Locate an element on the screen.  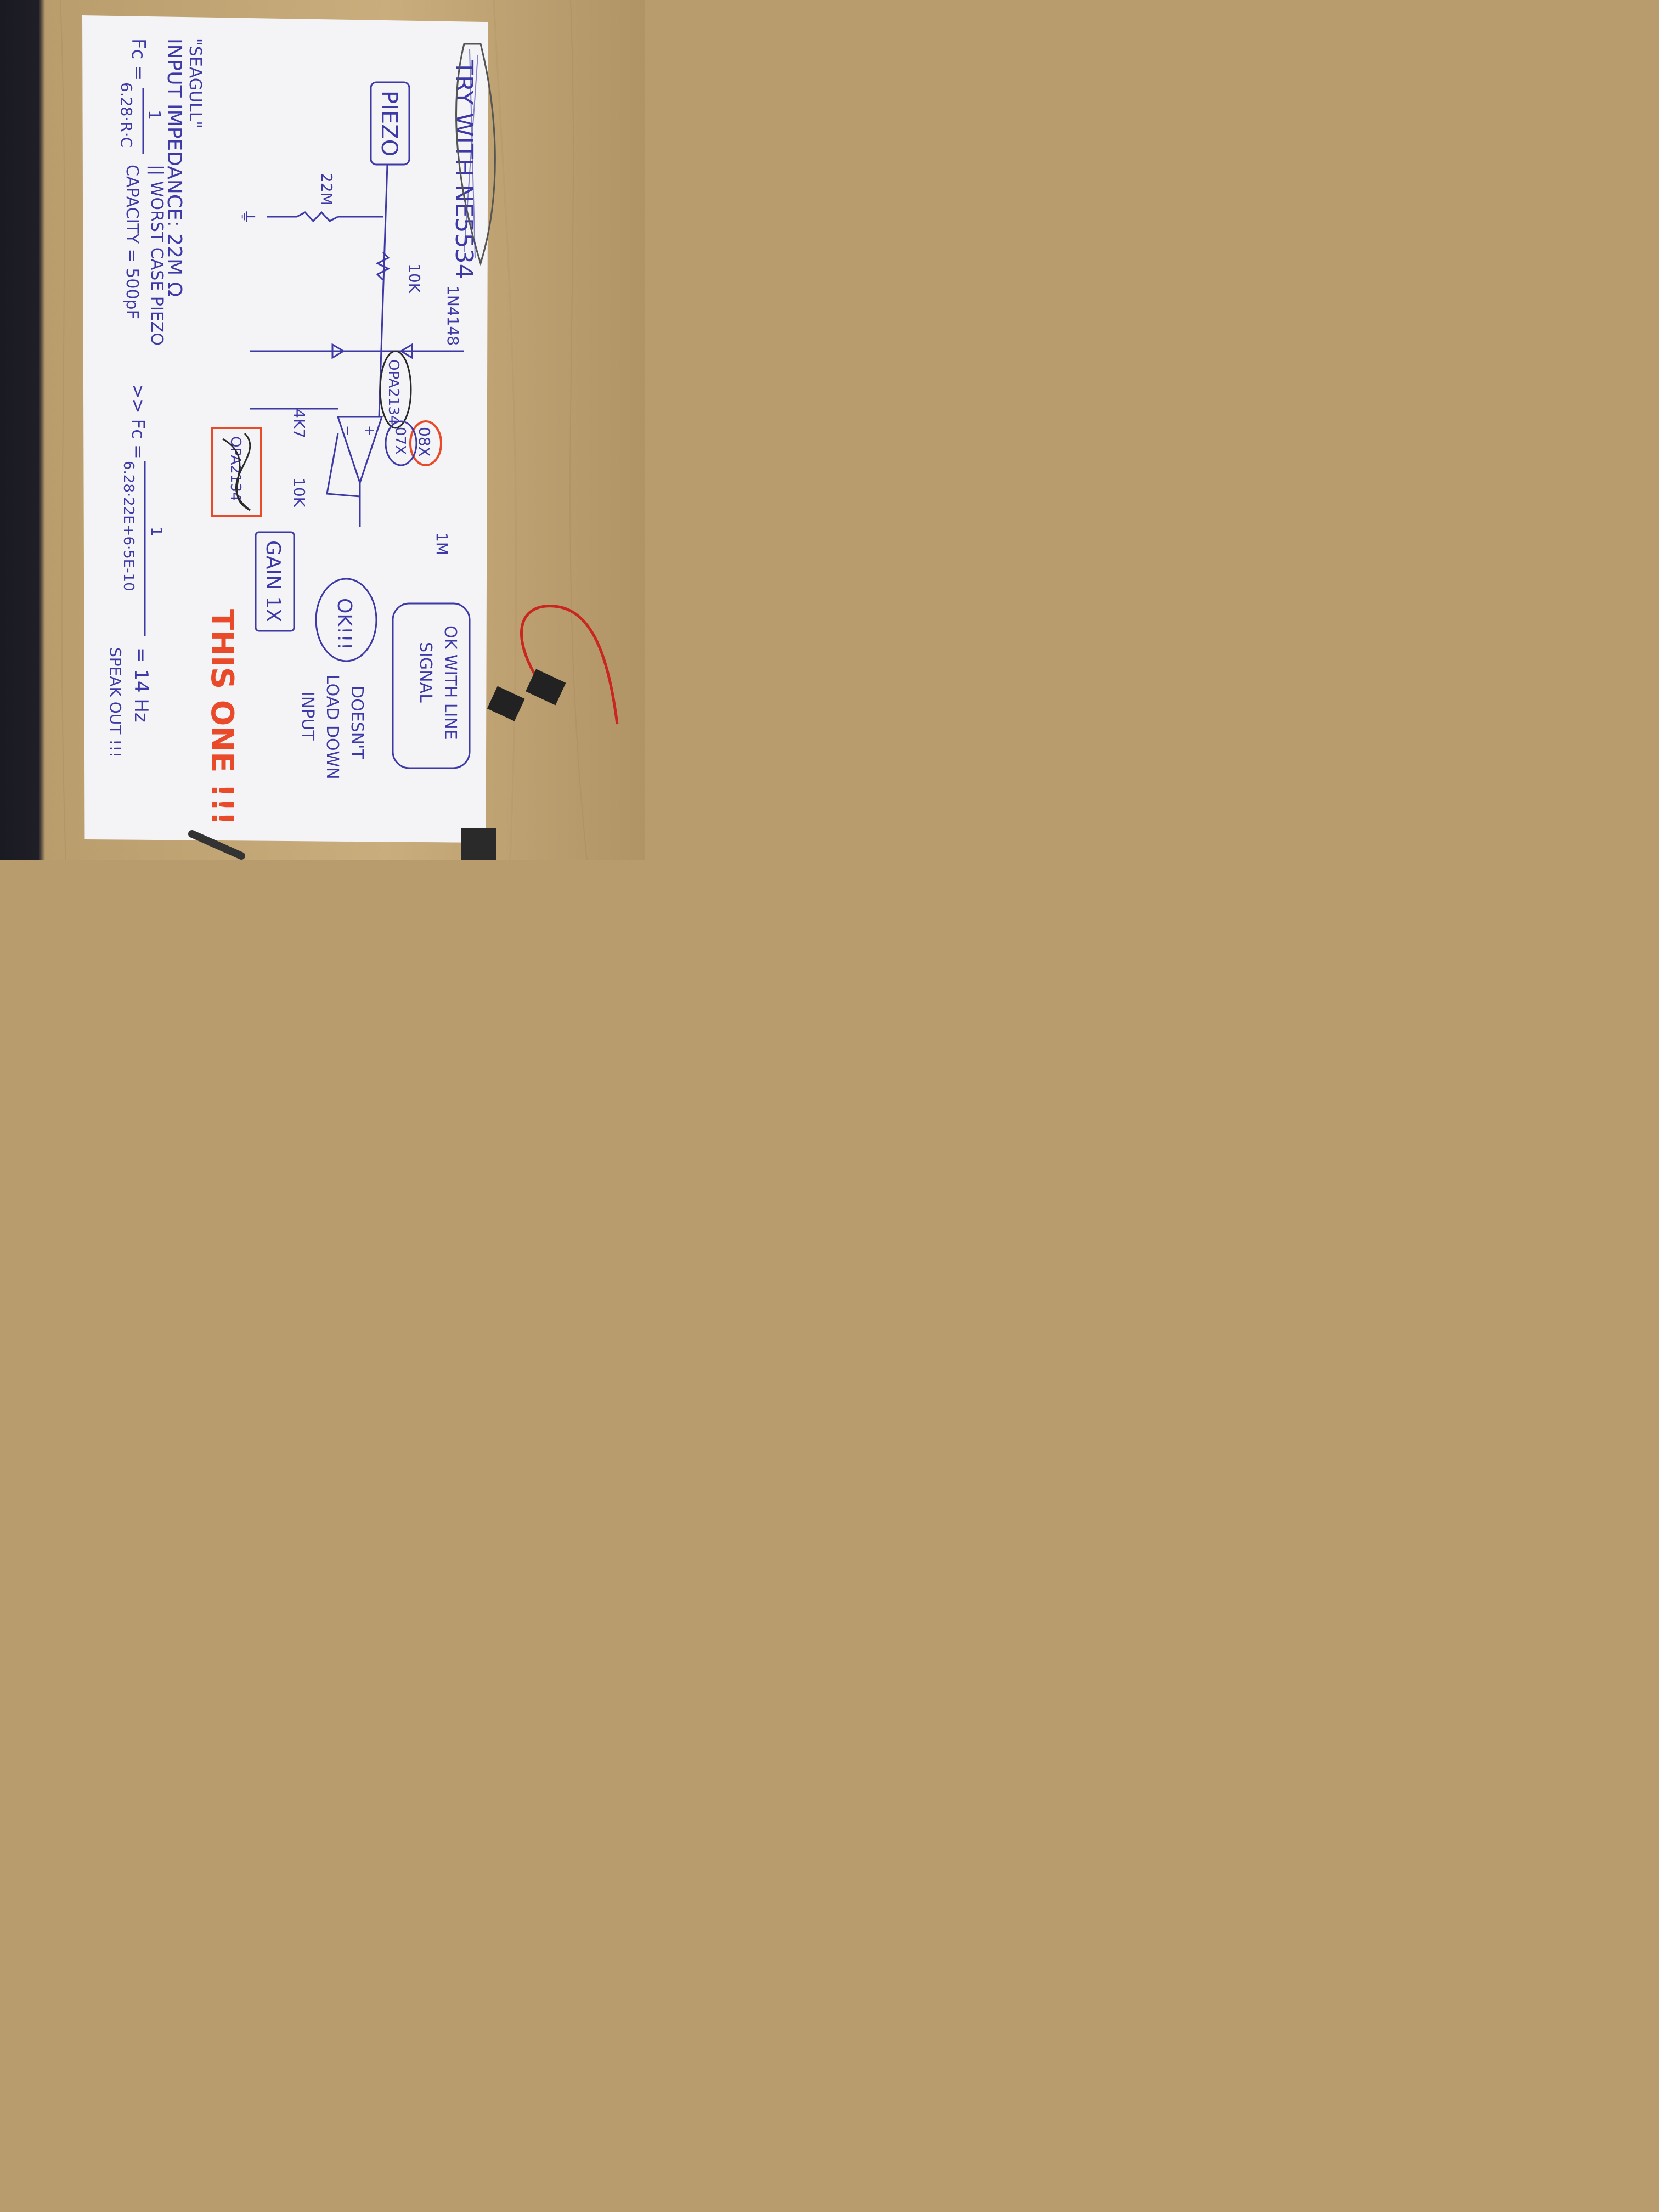
svg-text: Fc = is located at coordinates (138, 59).